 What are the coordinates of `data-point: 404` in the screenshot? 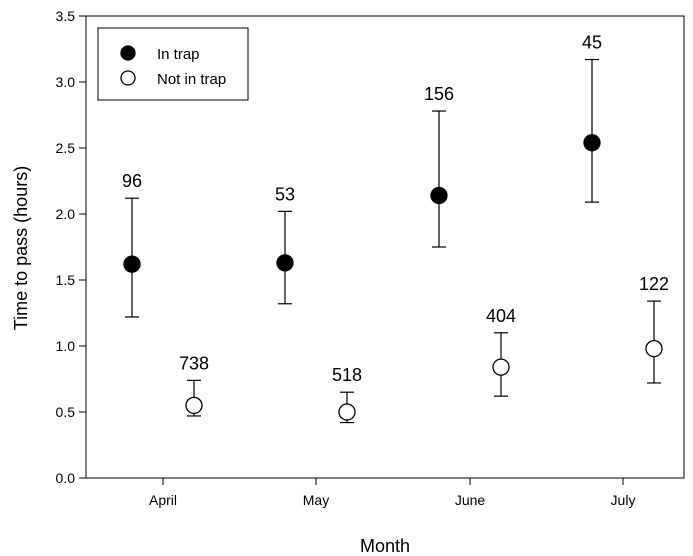 It's located at (501, 351).